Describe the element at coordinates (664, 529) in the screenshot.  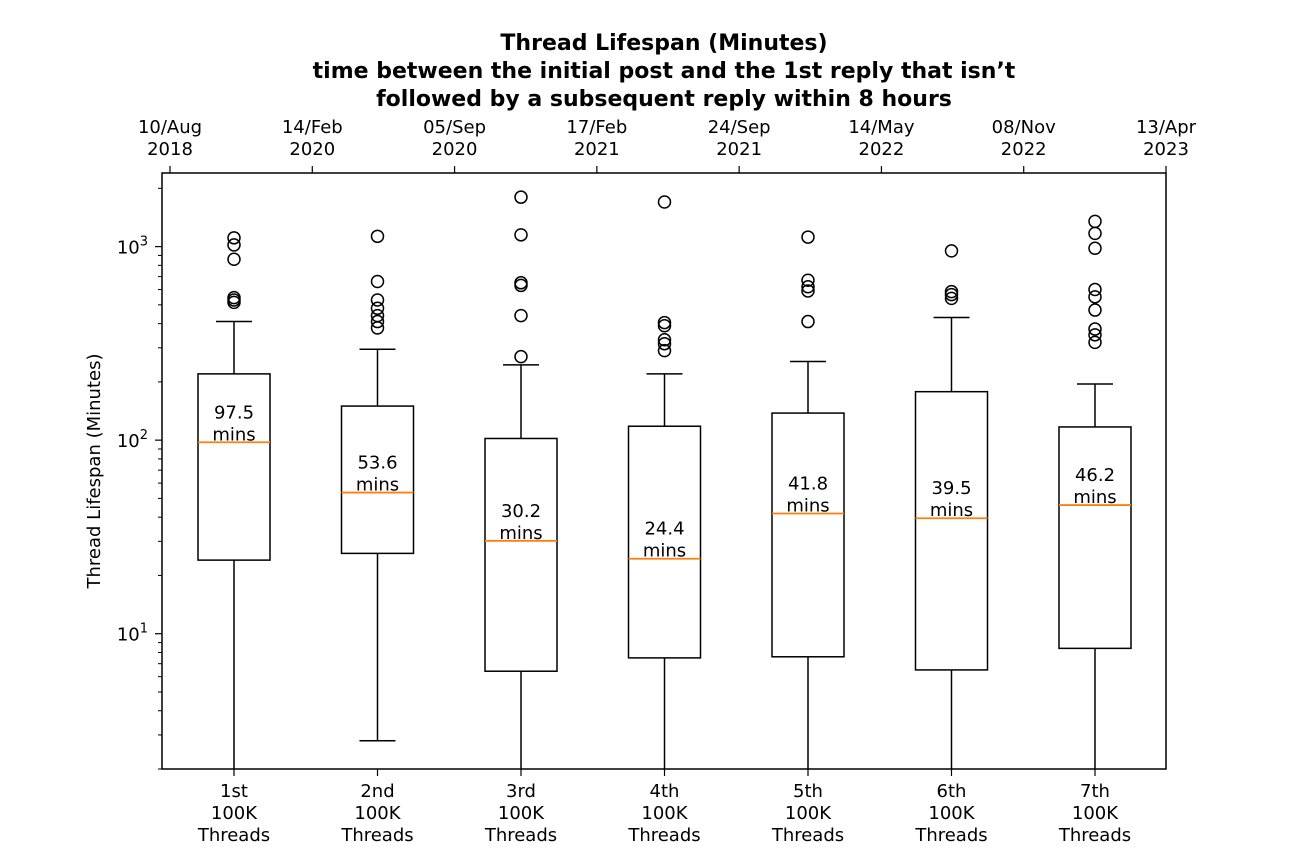
I see `median-label: 24.4` at that location.